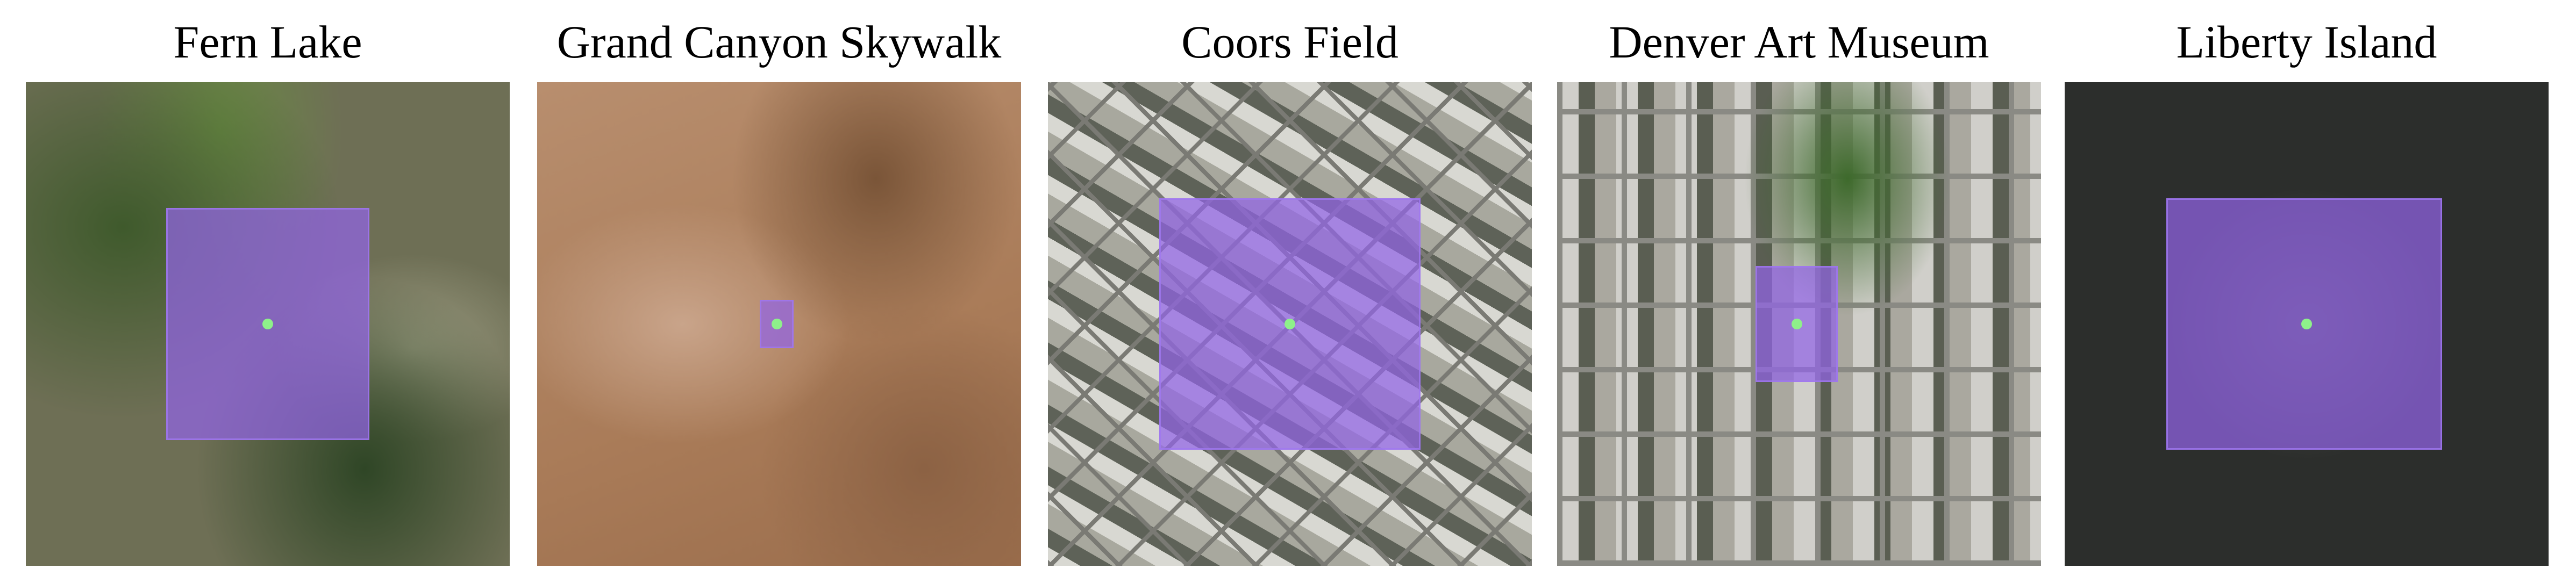 The width and height of the screenshot is (2576, 576). I want to click on panel-title: Coors Field, so click(1289, 42).